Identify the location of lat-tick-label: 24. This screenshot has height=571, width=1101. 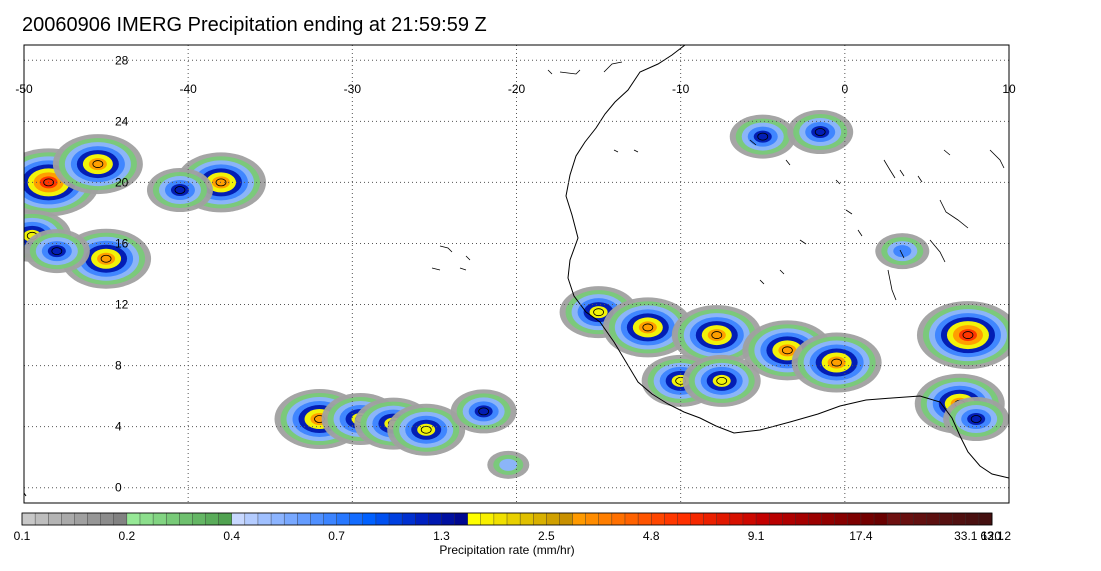
(122, 121).